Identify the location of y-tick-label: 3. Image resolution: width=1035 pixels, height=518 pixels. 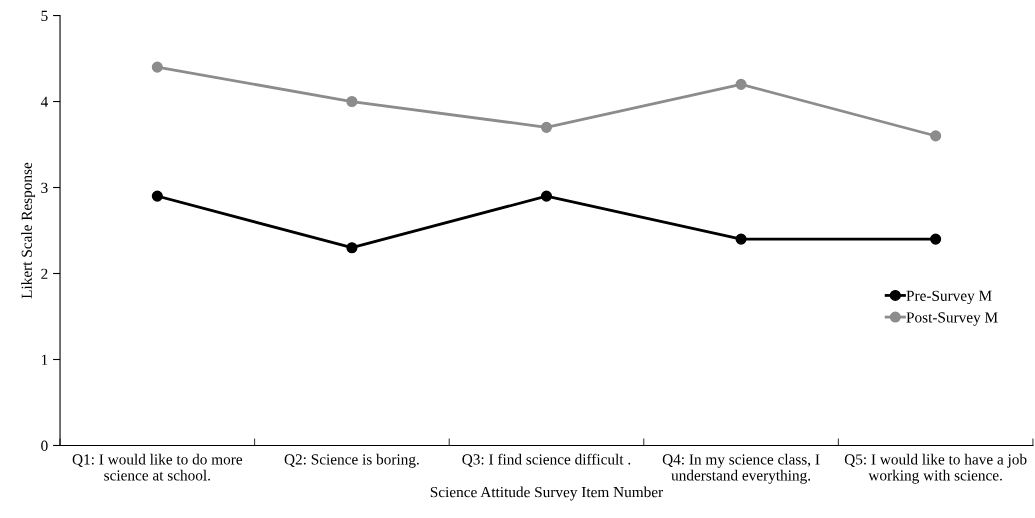
(44, 187).